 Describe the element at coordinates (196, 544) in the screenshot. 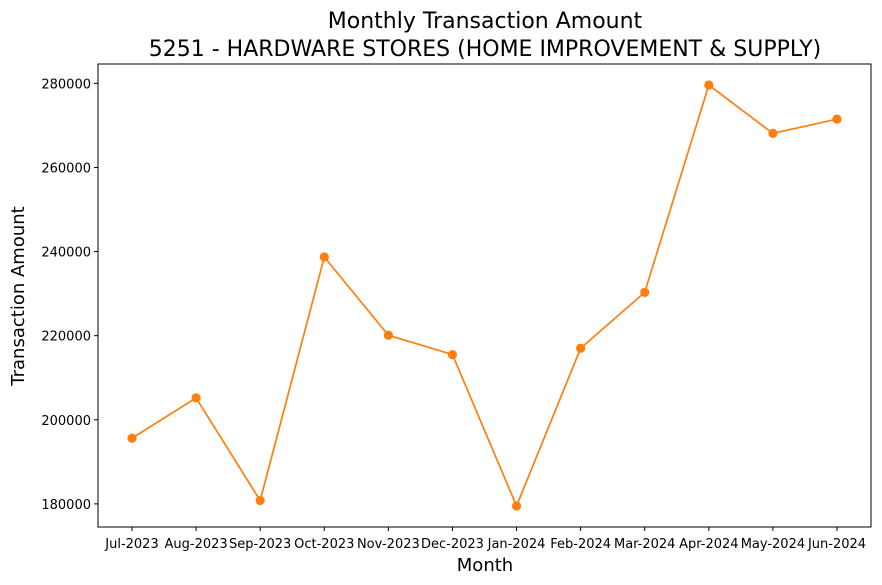

I see `x-tick-label: Aug-2023` at that location.